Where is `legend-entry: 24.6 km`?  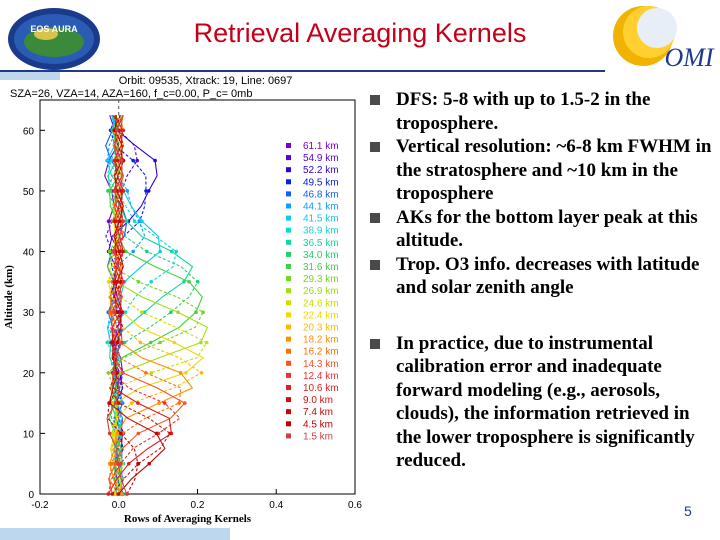 legend-entry: 24.6 km is located at coordinates (321, 303).